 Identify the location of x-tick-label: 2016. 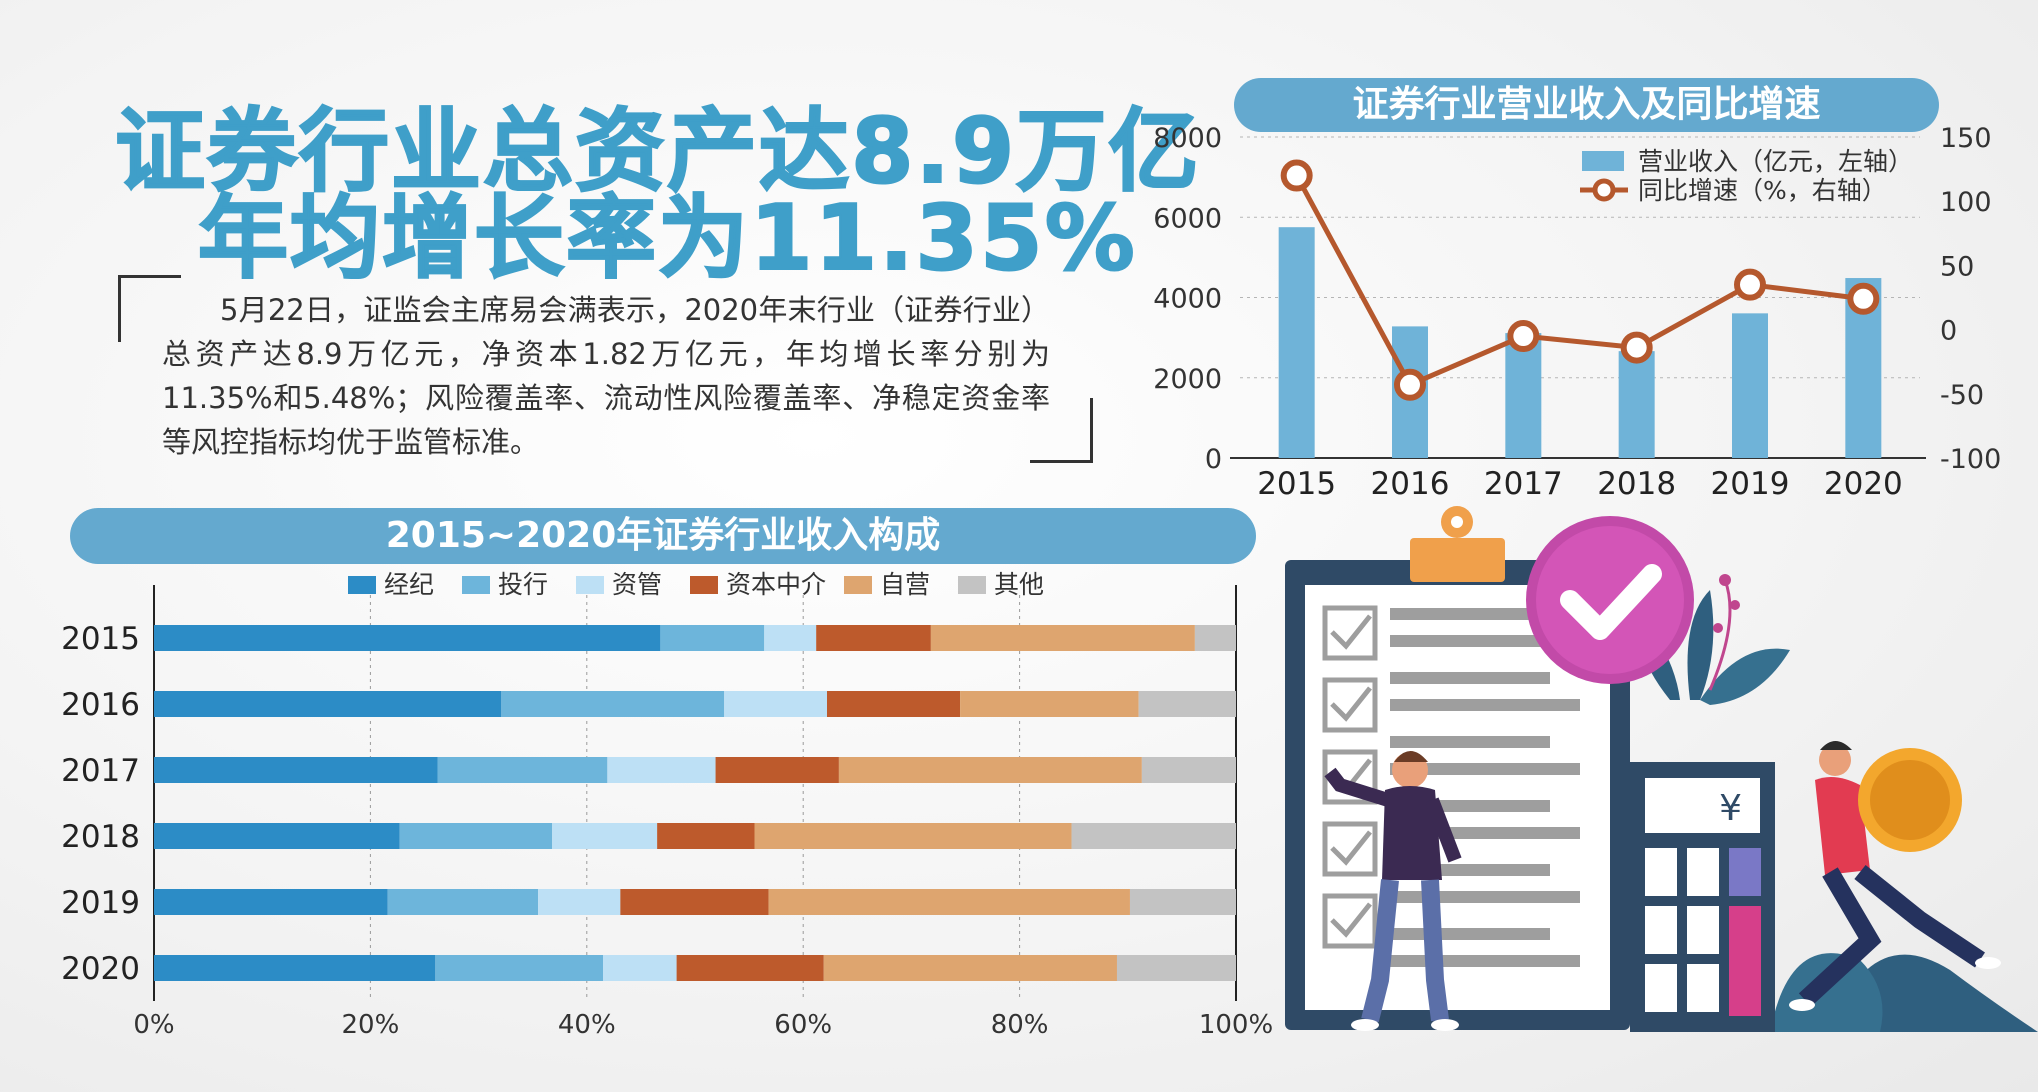
(1410, 483).